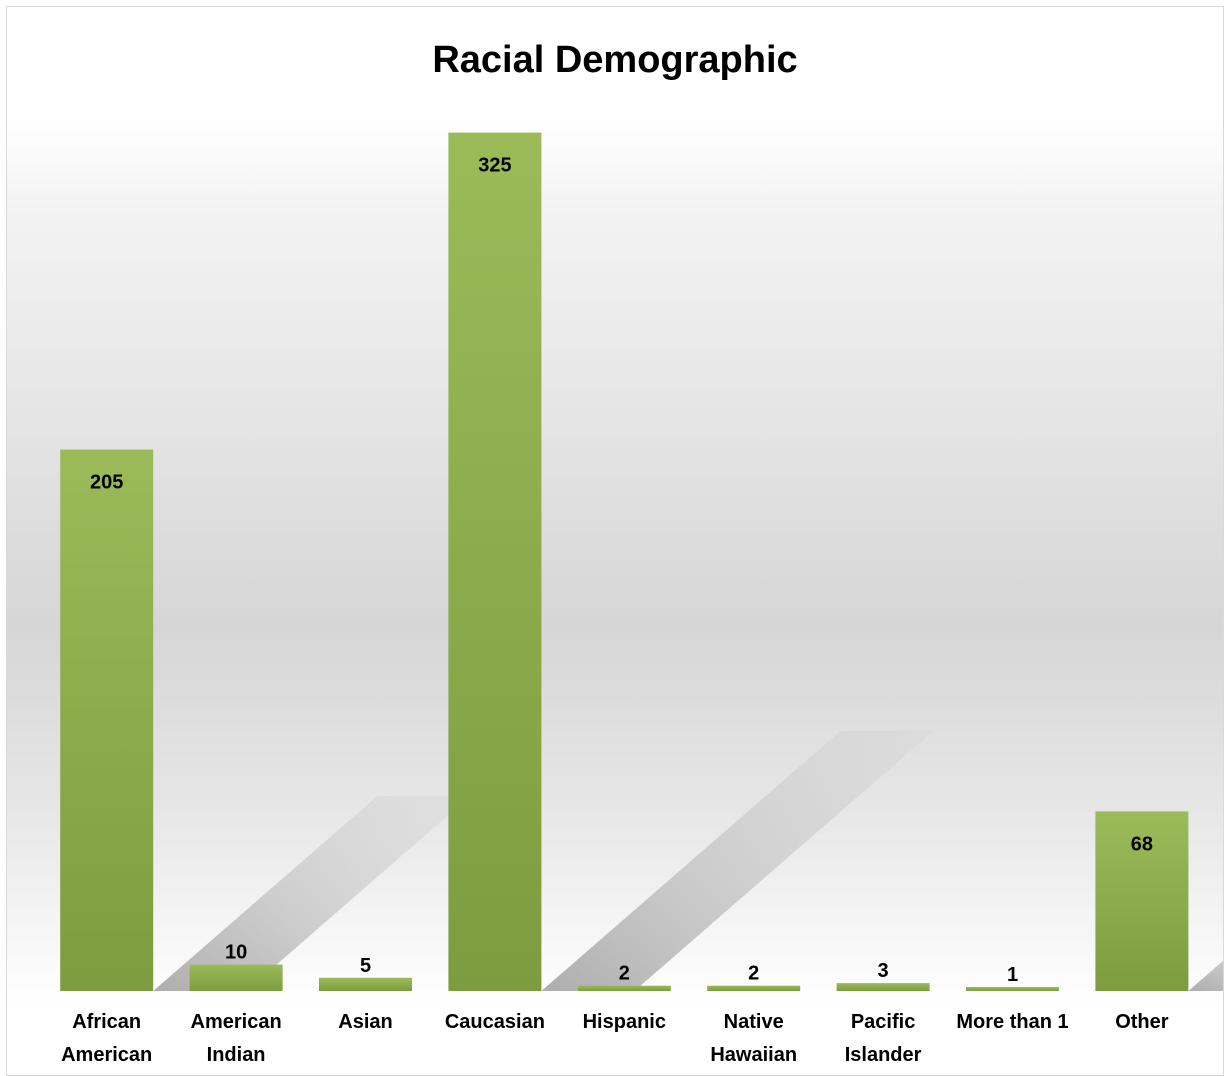 The image size is (1226, 1076). What do you see at coordinates (754, 1022) in the screenshot?
I see `category-label: Native` at bounding box center [754, 1022].